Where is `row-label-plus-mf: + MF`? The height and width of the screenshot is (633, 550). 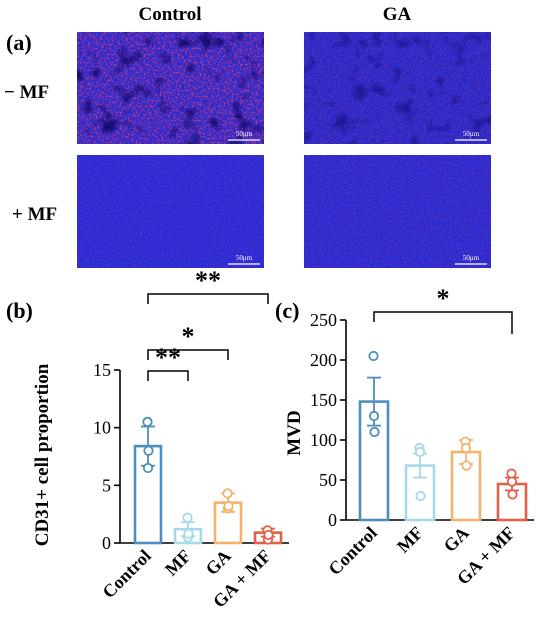 row-label-plus-mf: + MF is located at coordinates (34, 214).